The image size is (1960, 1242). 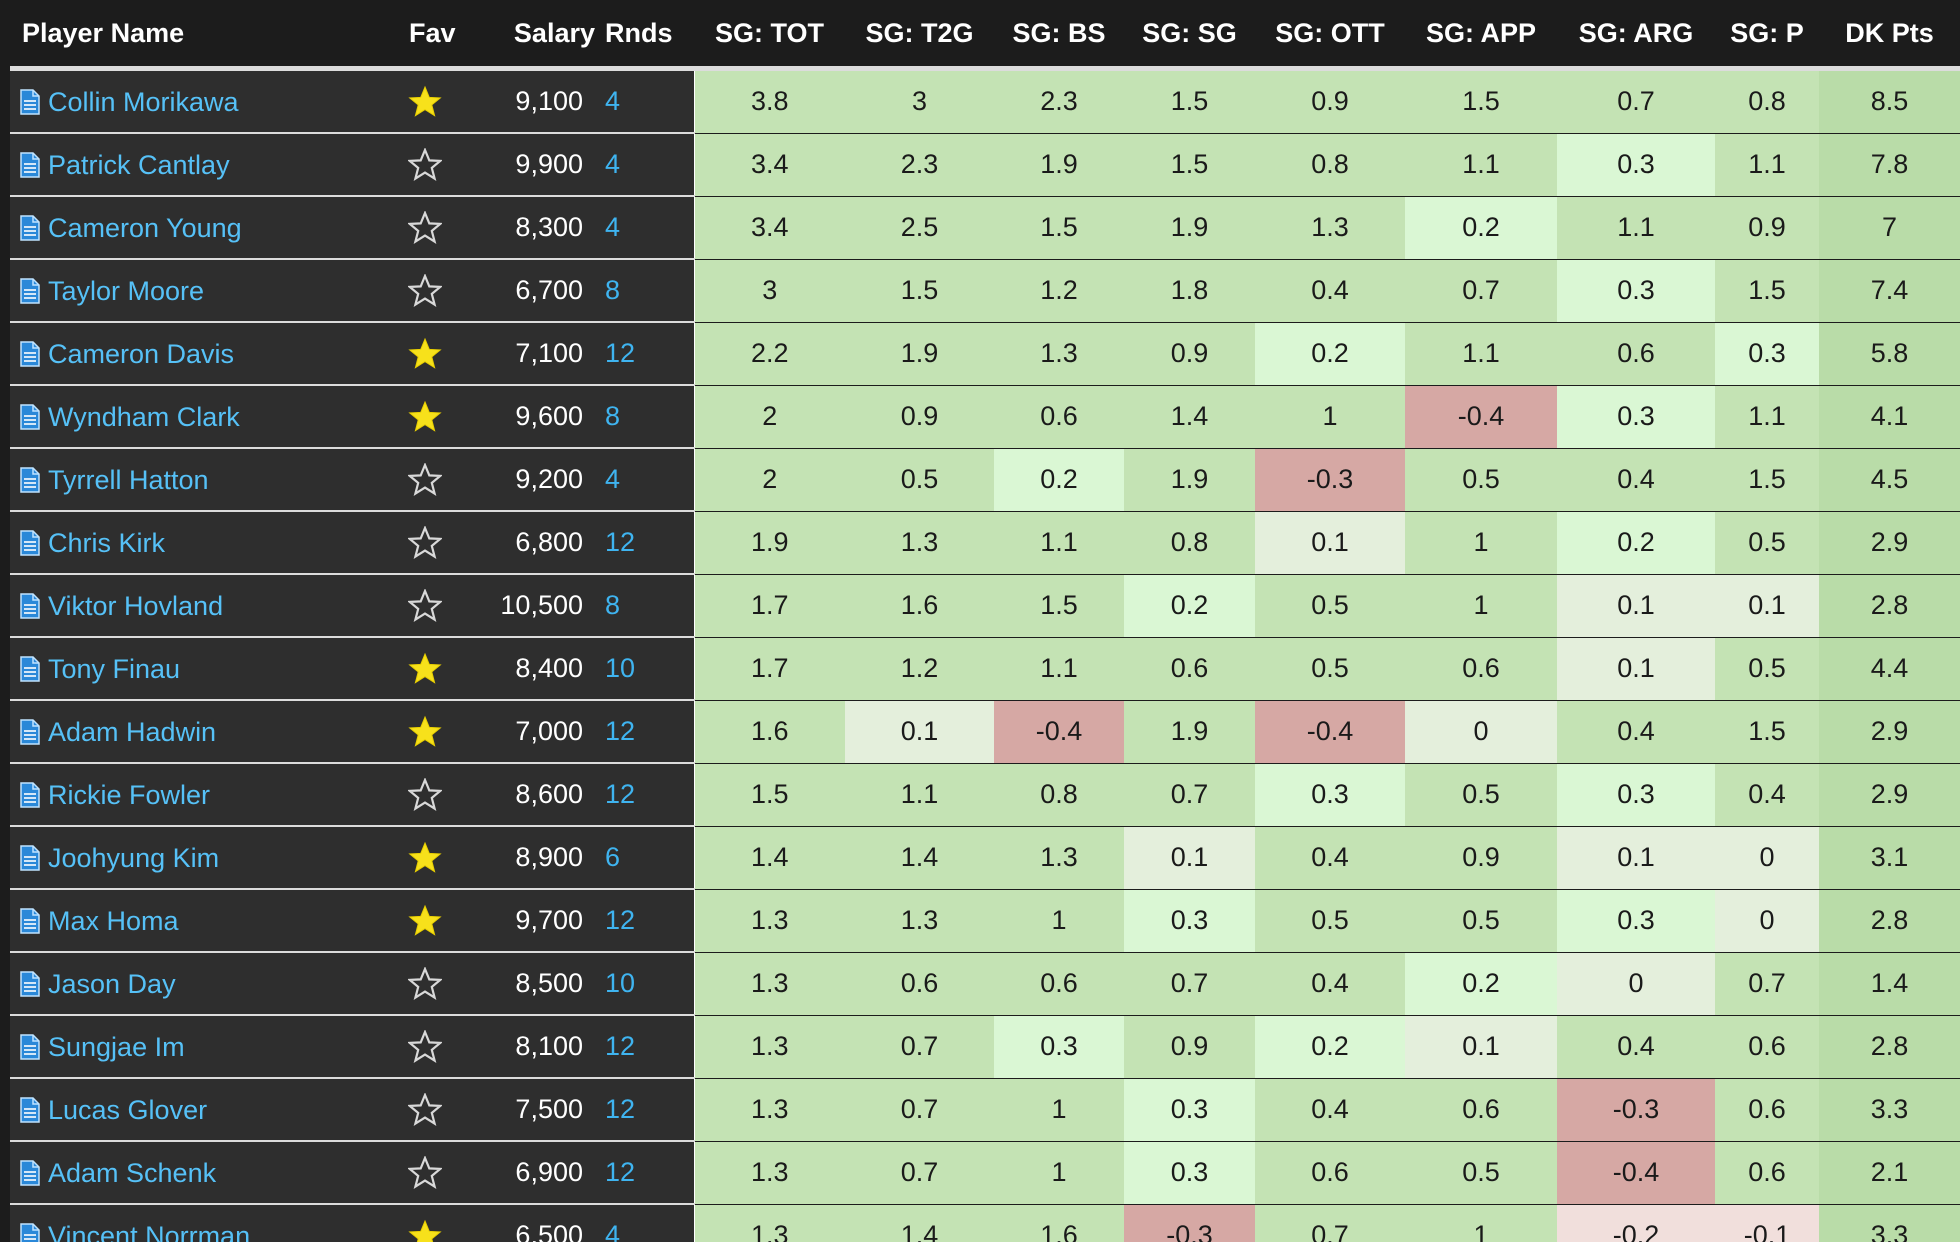 I want to click on header-sg-tot: SG: TOT, so click(x=769, y=35).